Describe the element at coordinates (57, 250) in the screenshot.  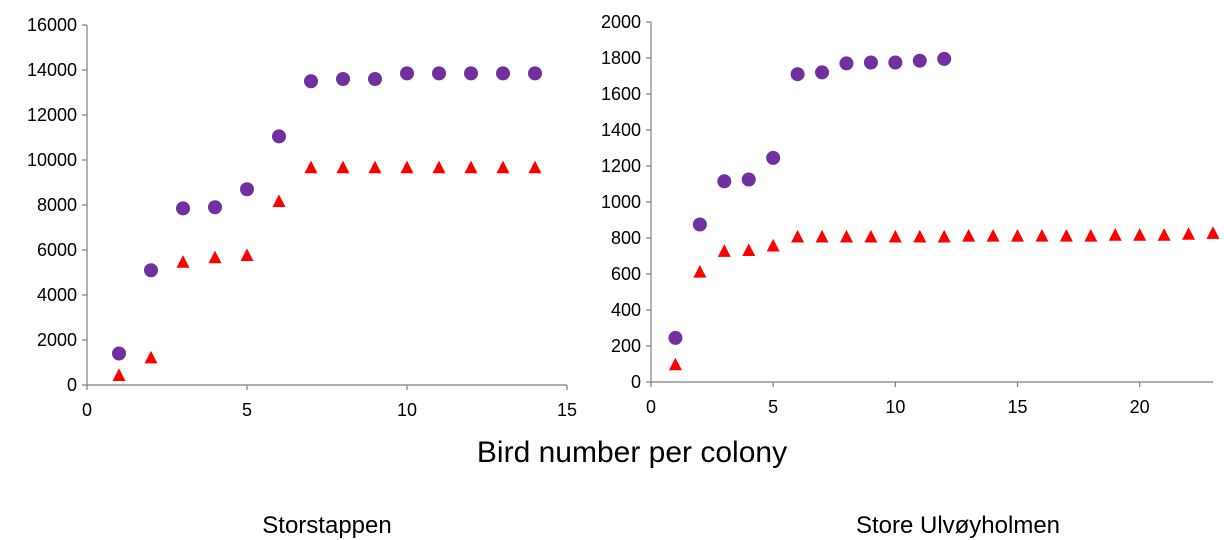
I see `y-tick-label: 6000` at that location.